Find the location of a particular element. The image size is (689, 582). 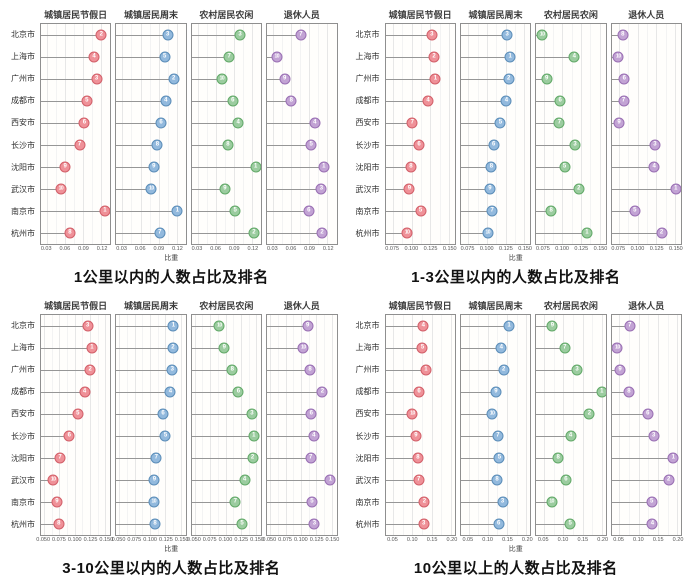

city-label: 长沙市 is located at coordinates (367, 436).